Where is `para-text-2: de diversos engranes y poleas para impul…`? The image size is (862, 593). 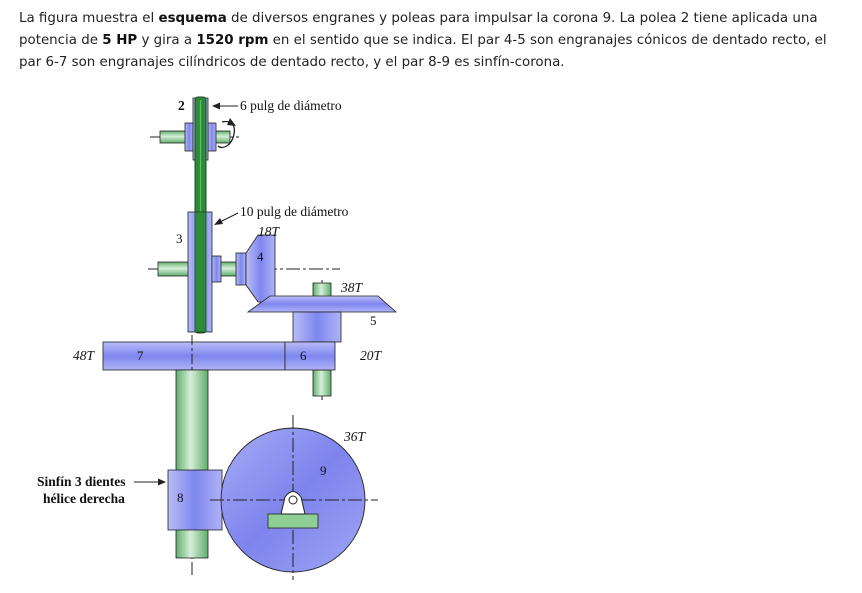
para-text-2: de diversos engranes y poleas para impul… is located at coordinates (418, 29).